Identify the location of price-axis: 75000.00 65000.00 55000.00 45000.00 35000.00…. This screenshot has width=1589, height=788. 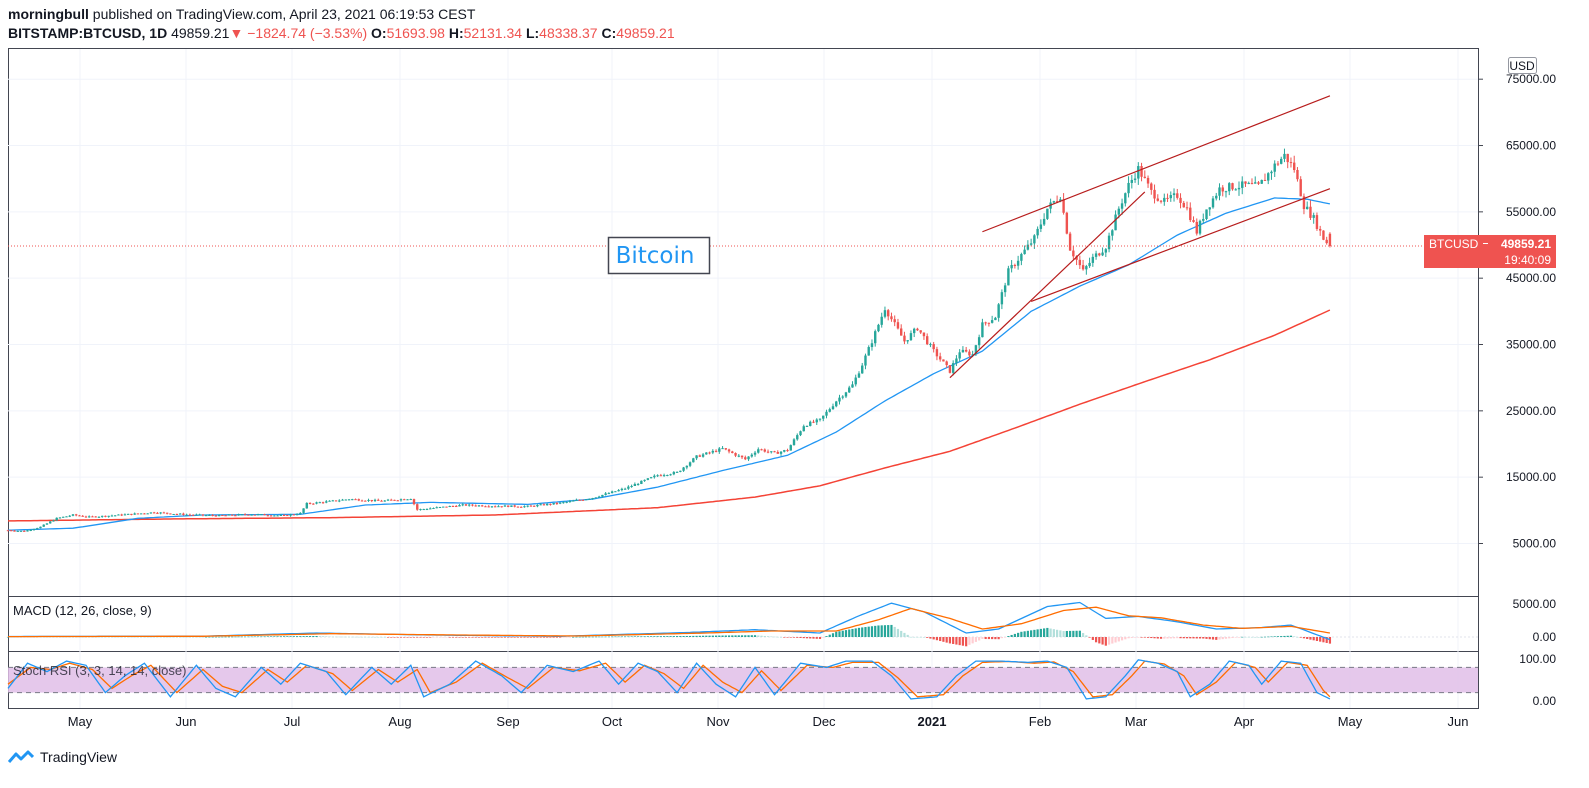
(1517, 390).